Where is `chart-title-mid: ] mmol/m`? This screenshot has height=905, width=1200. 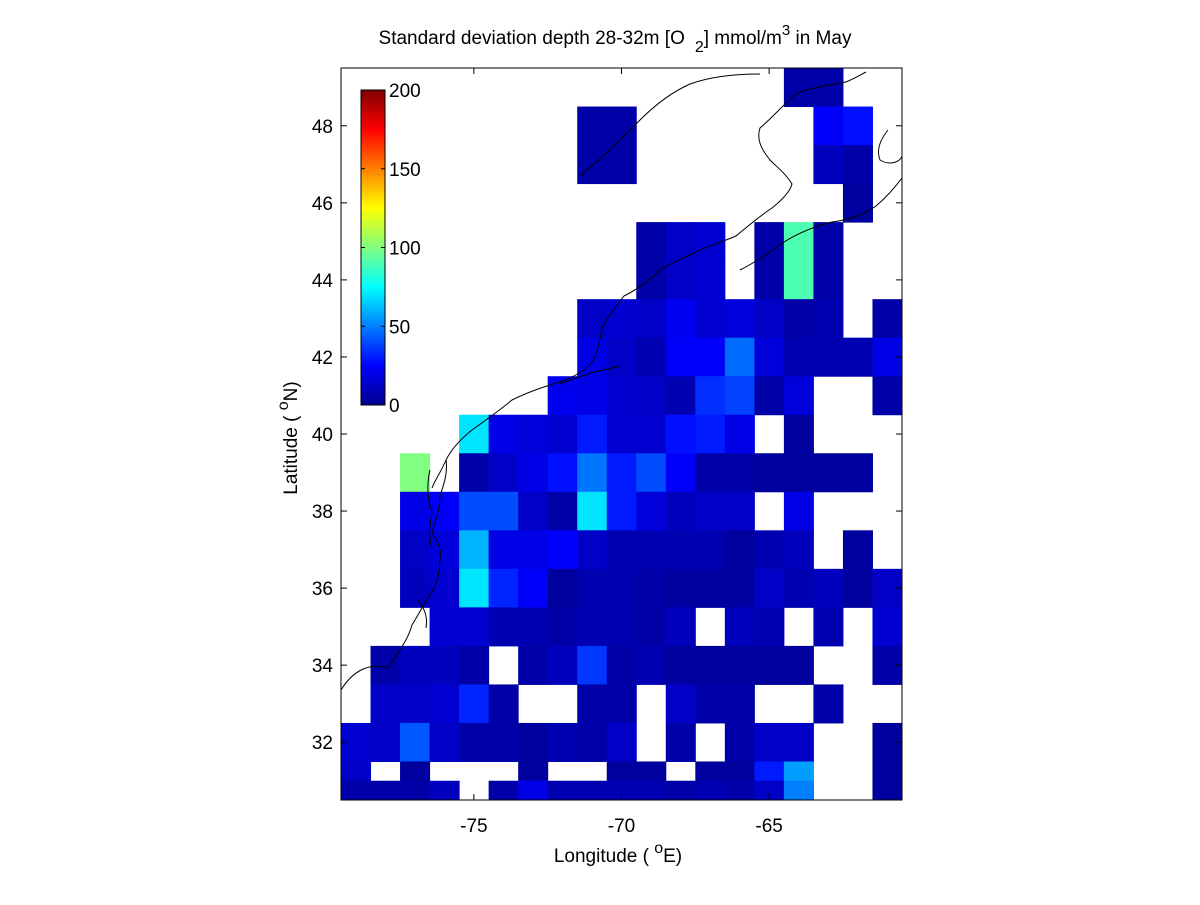
chart-title-mid: ] mmol/m is located at coordinates (743, 38).